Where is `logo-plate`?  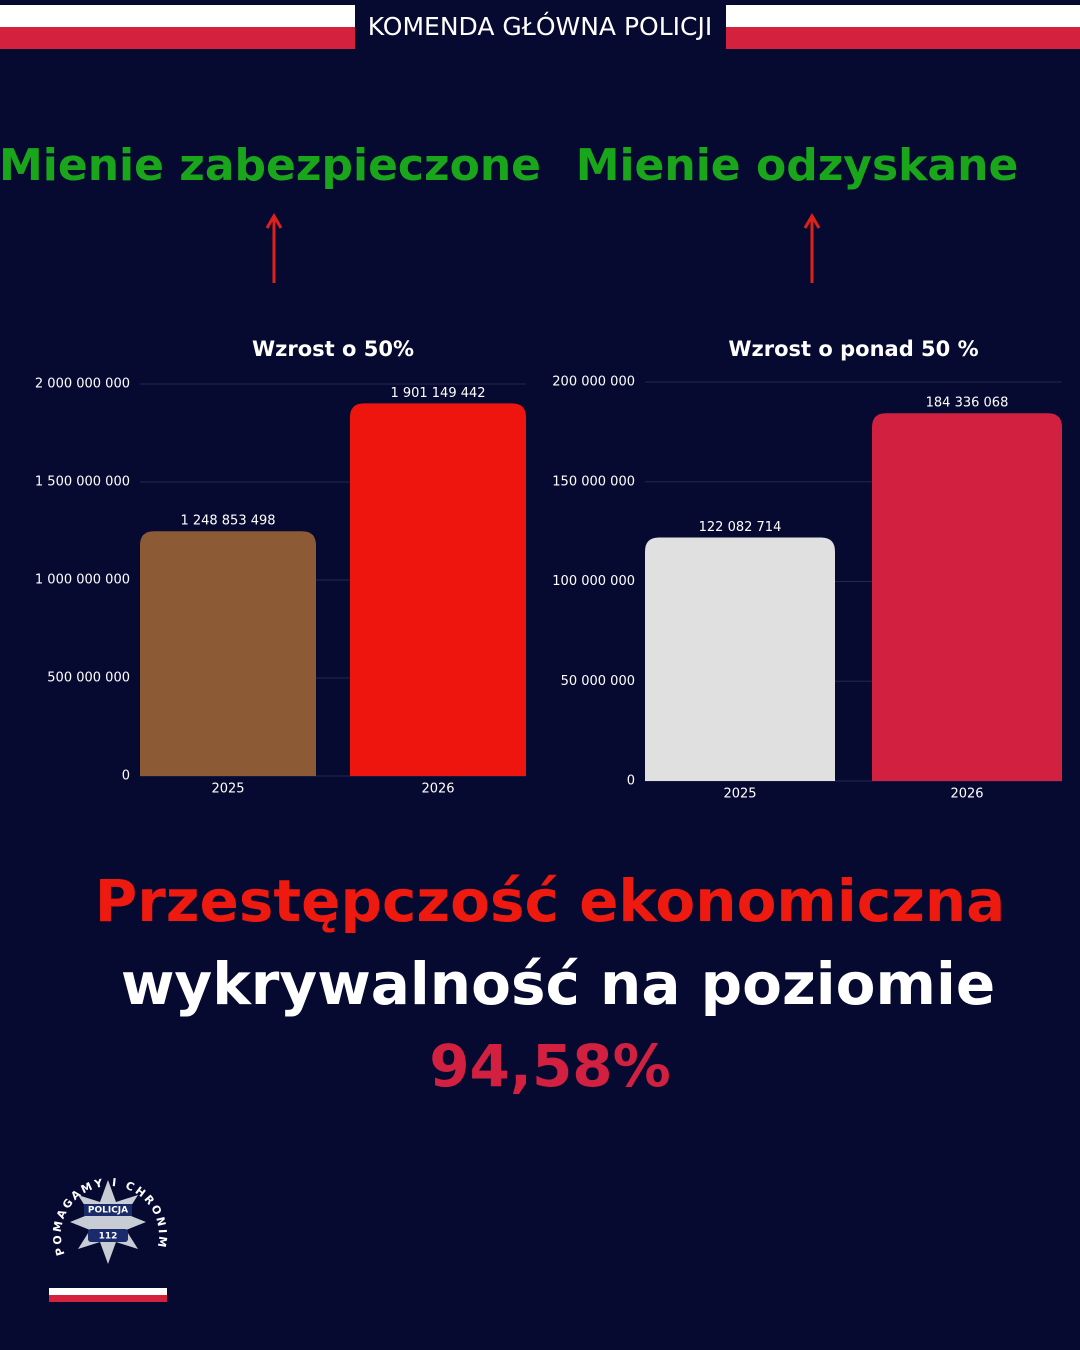
logo-plate is located at coordinates (108, 1235).